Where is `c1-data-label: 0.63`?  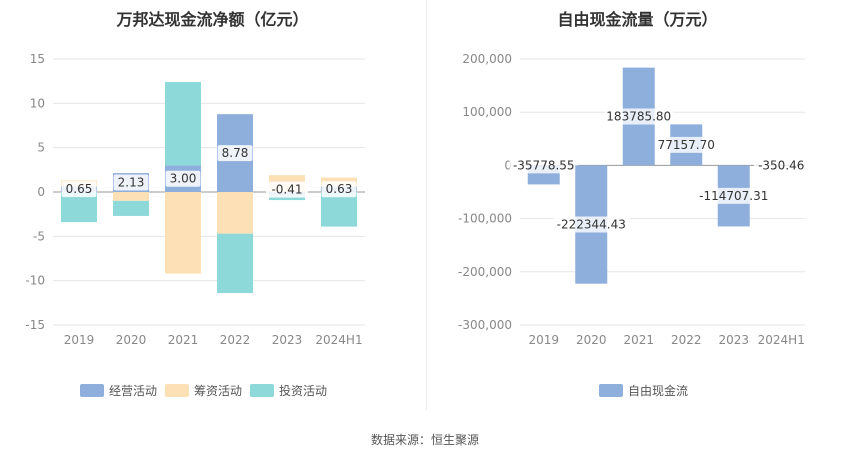
c1-data-label: 0.63 is located at coordinates (339, 189).